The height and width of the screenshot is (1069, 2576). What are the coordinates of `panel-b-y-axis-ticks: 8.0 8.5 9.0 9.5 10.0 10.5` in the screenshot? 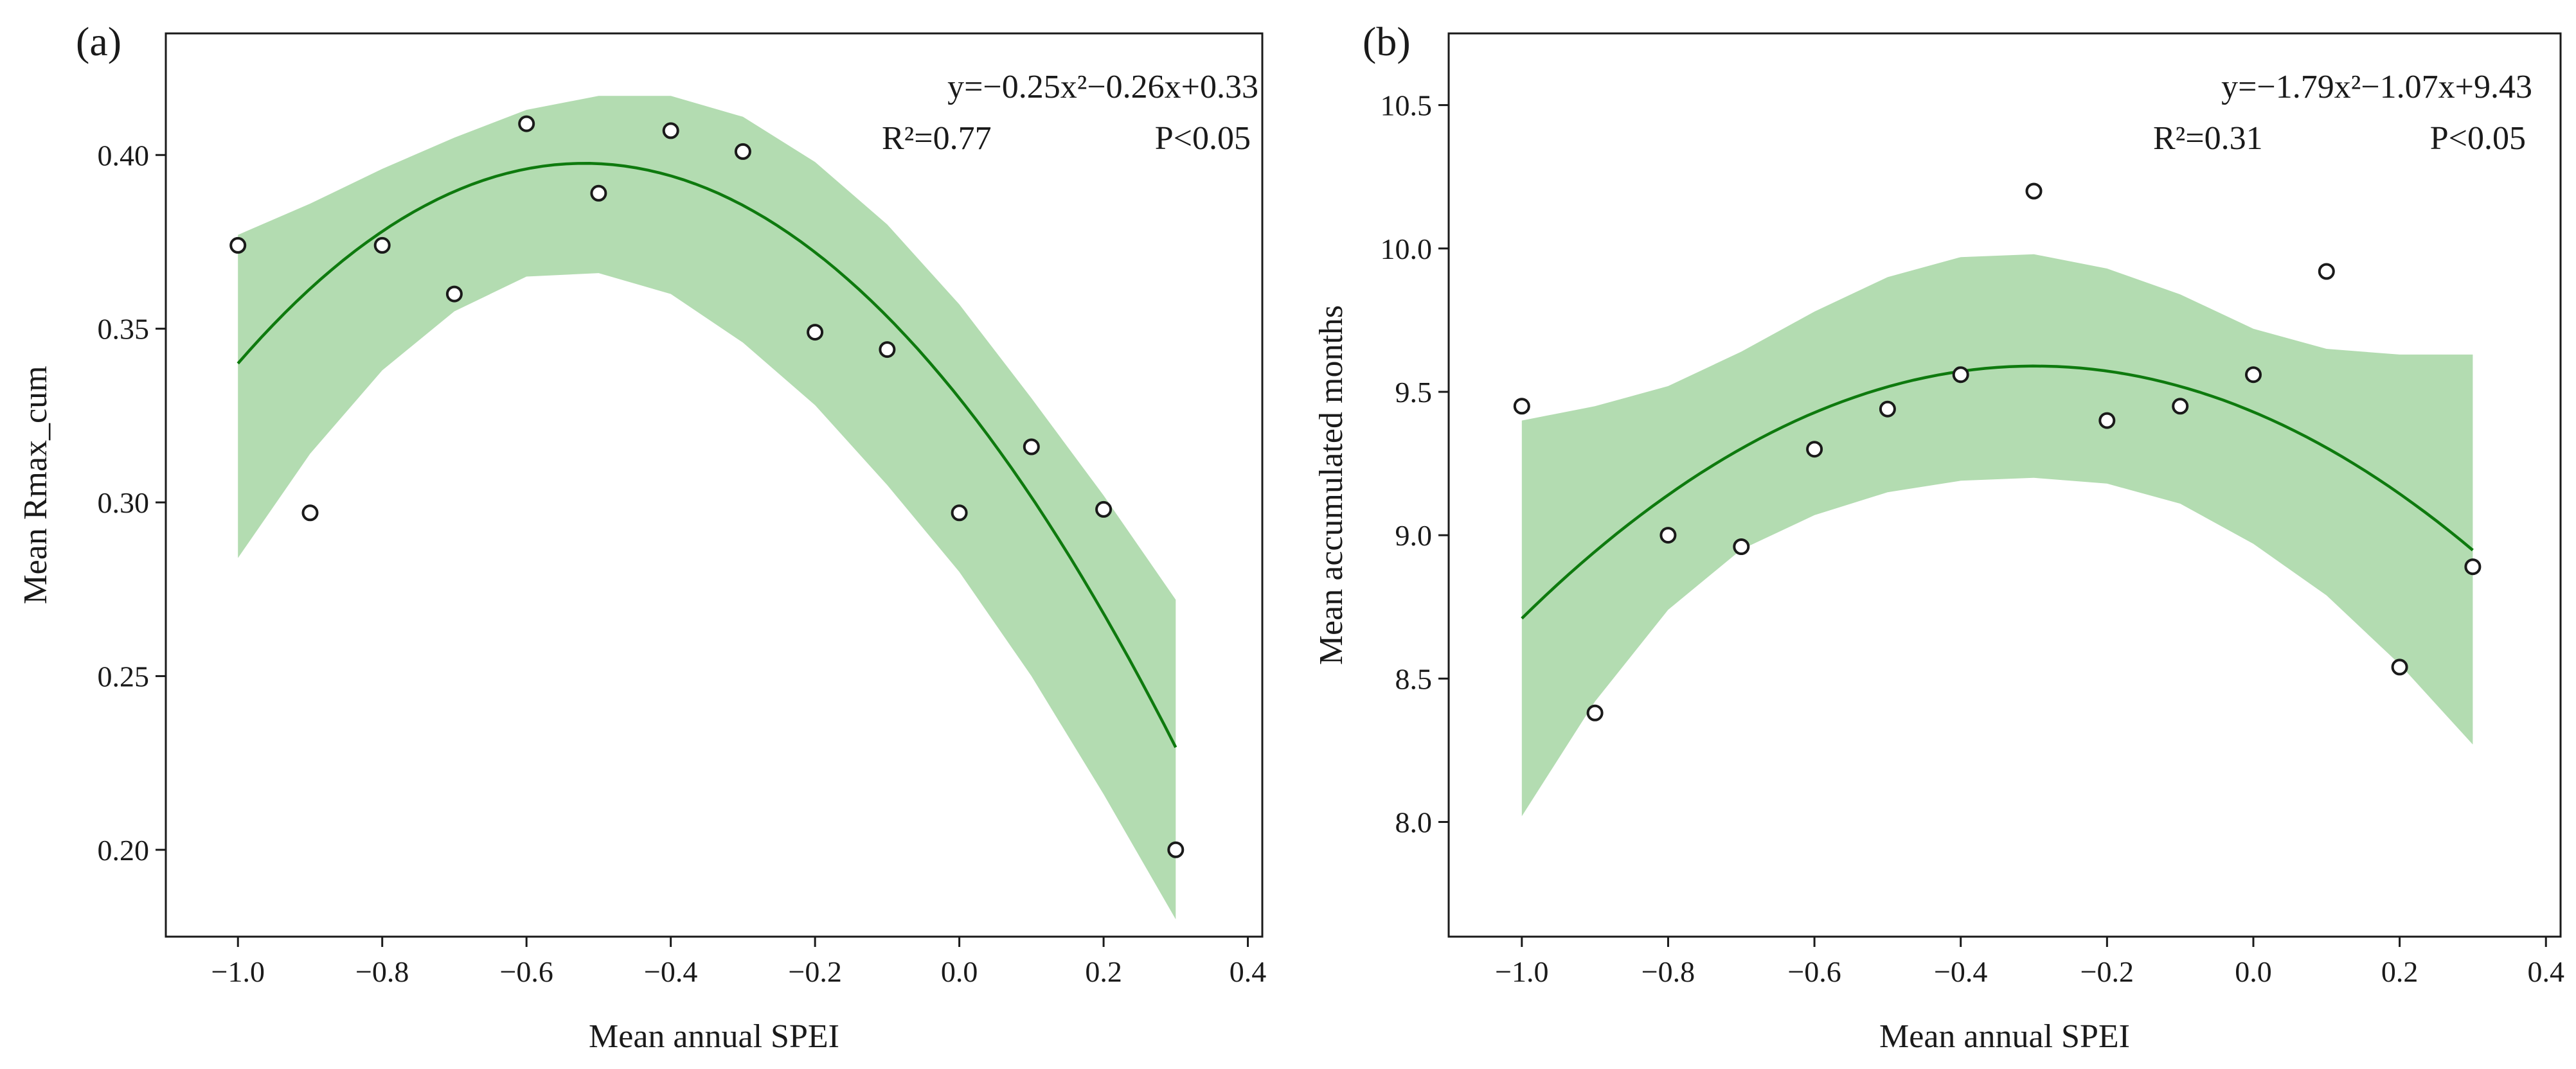 It's located at (1415, 463).